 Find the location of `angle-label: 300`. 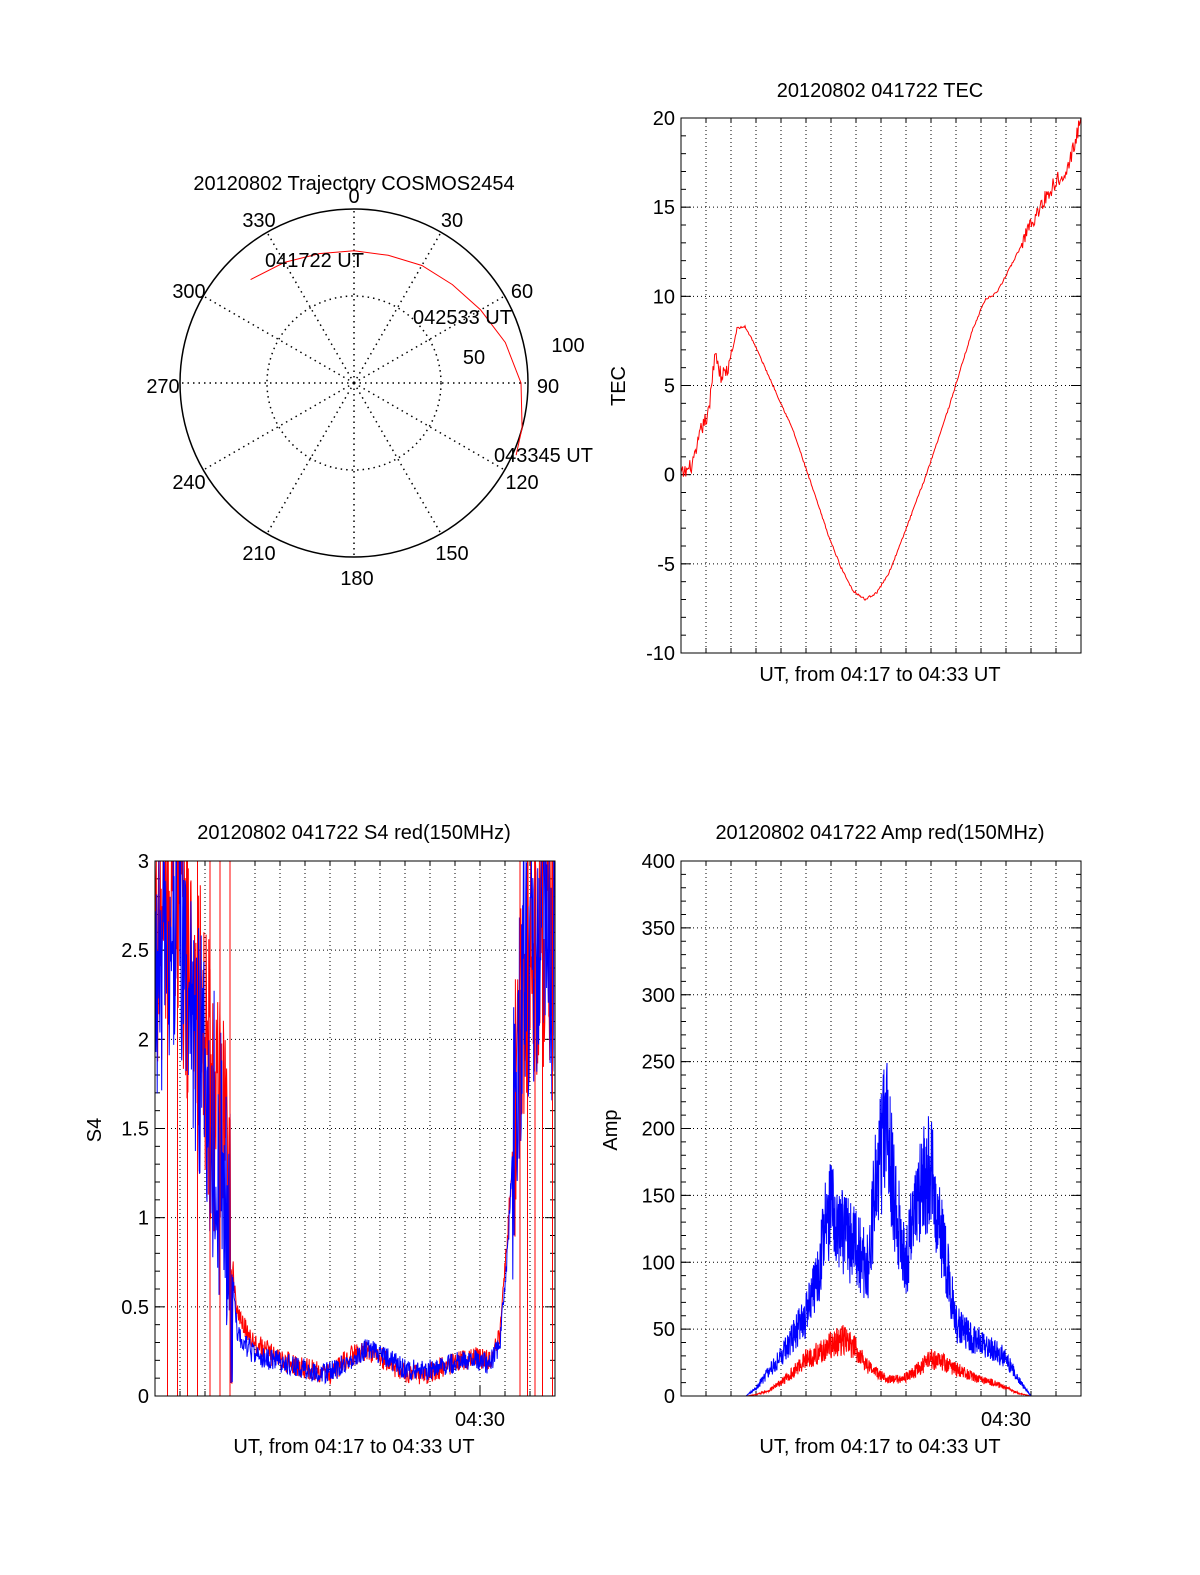

angle-label: 300 is located at coordinates (188, 292).